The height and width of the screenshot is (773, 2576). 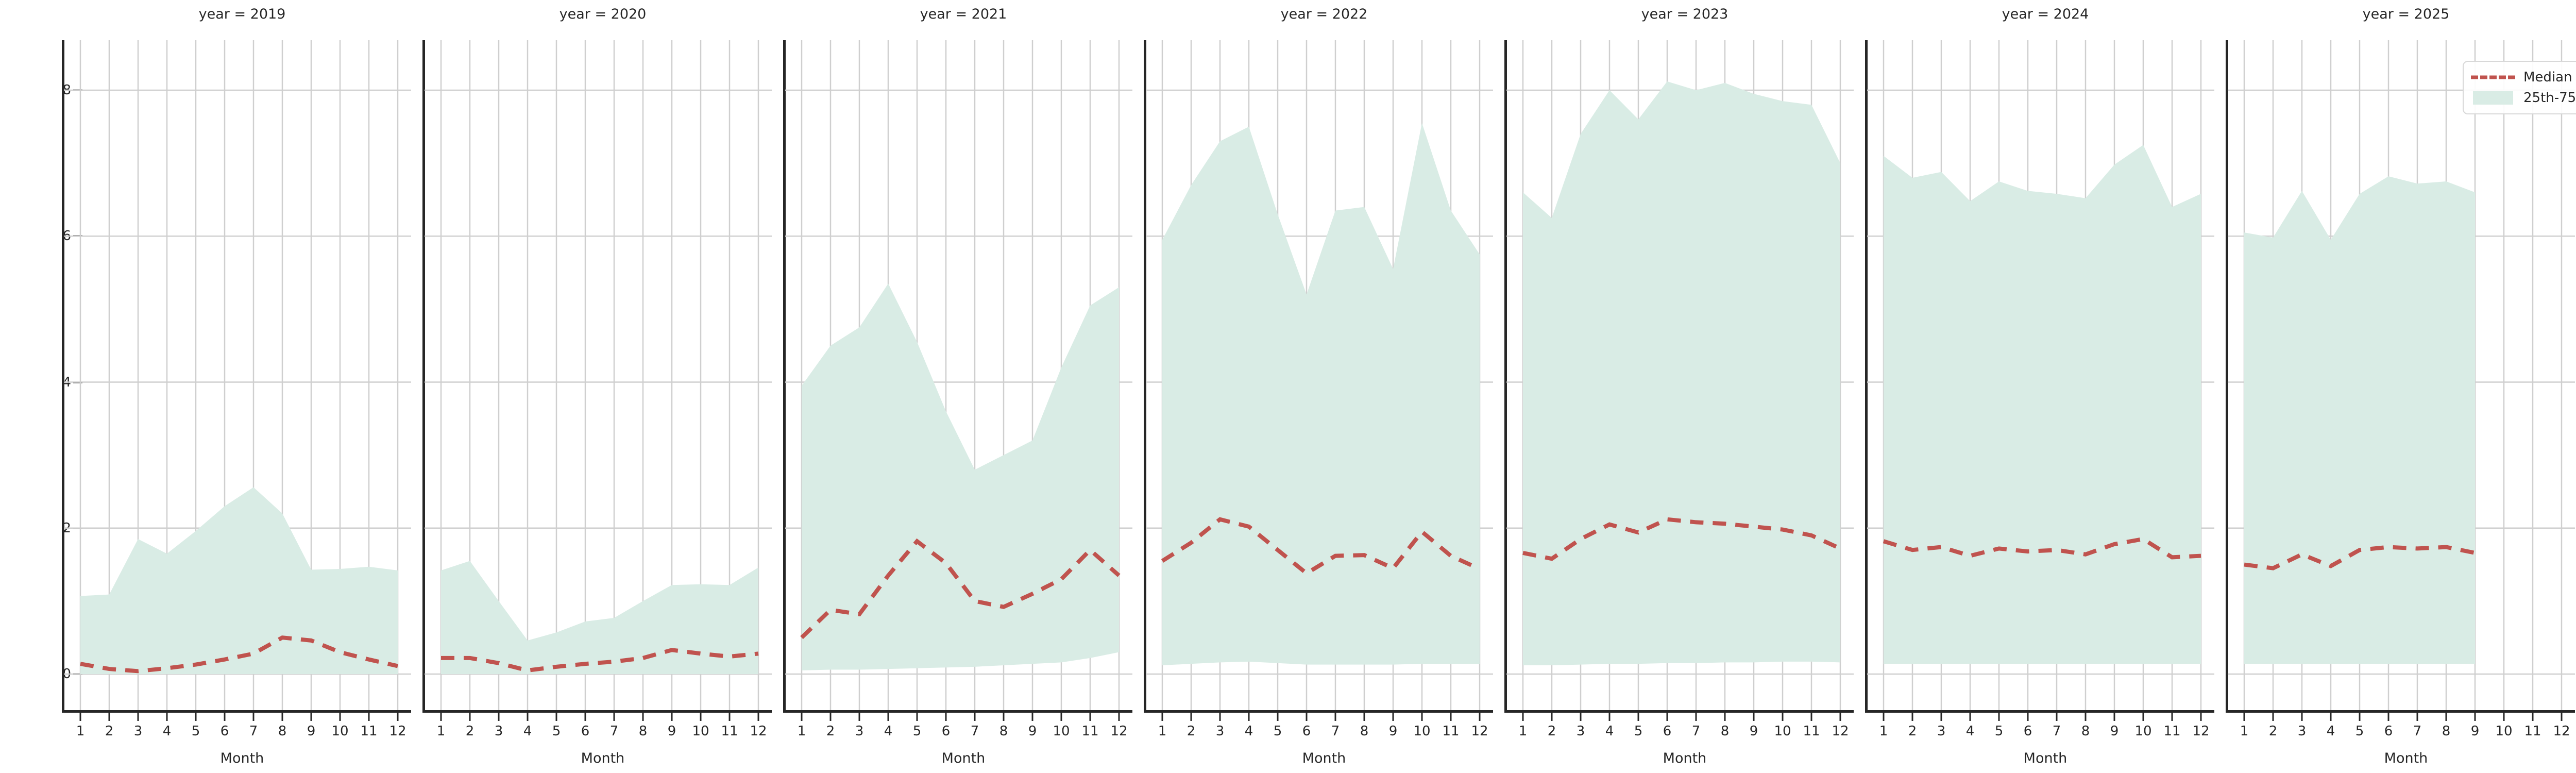 I want to click on legend: Median 25th-75th Percentile, so click(x=2519, y=87).